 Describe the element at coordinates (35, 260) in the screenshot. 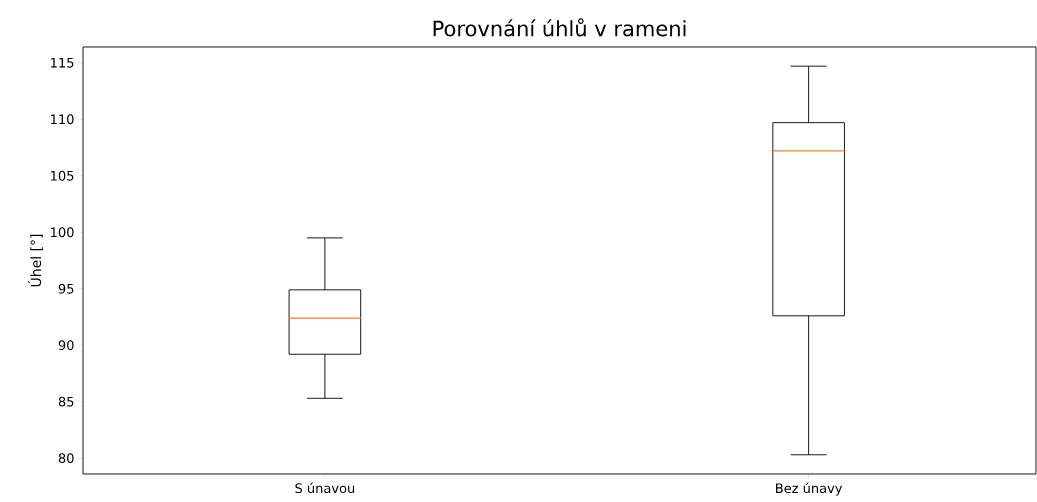

I see `y-axis-title: Úhel [°]` at that location.